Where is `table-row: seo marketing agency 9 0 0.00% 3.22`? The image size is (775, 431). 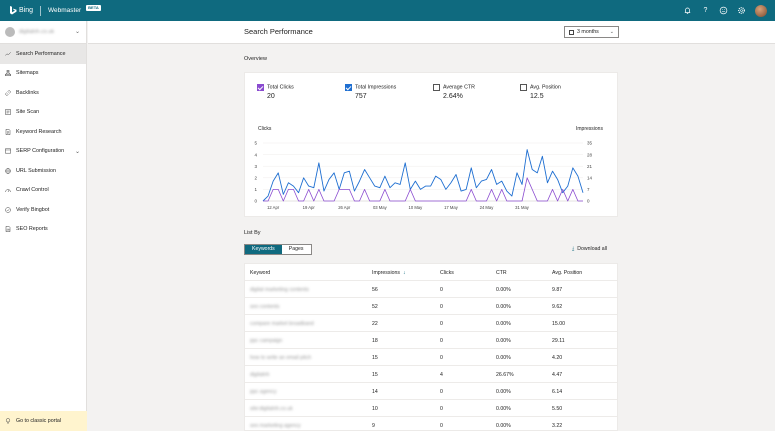
table-row: seo marketing agency 9 0 0.00% 3.22 is located at coordinates (431, 423).